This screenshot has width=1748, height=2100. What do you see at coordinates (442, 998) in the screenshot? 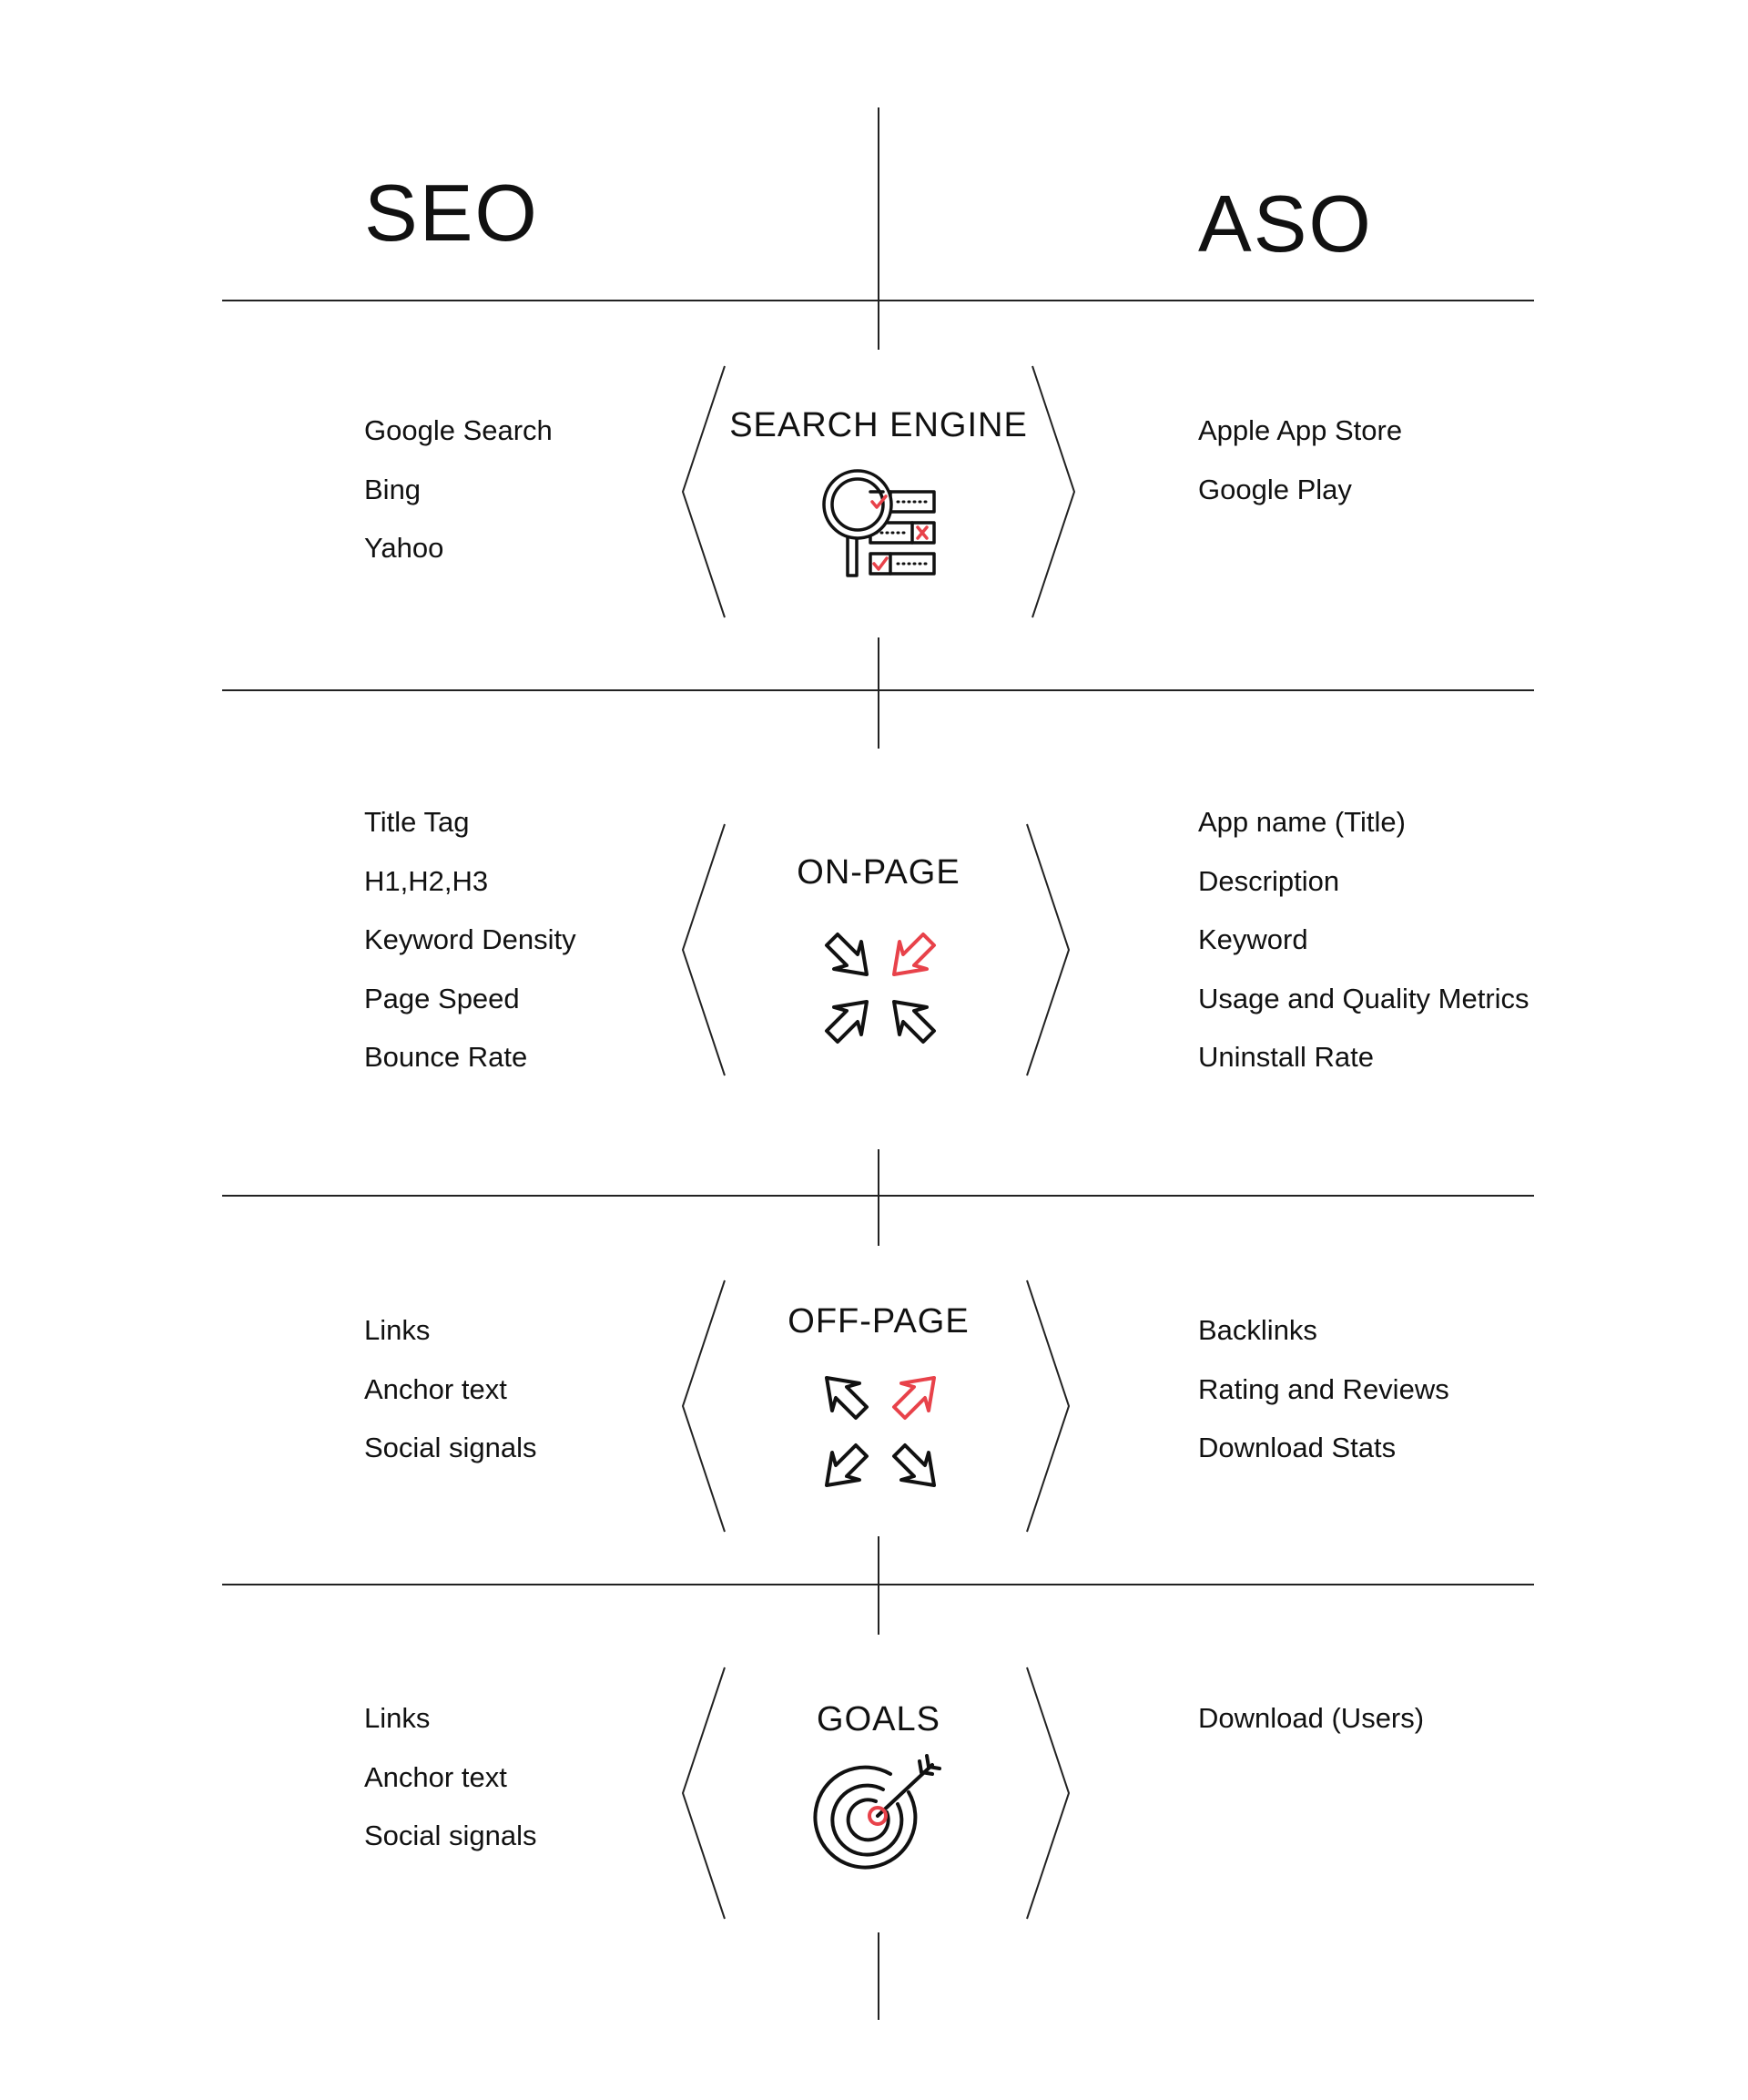
I see `list-item: Page Speed` at bounding box center [442, 998].